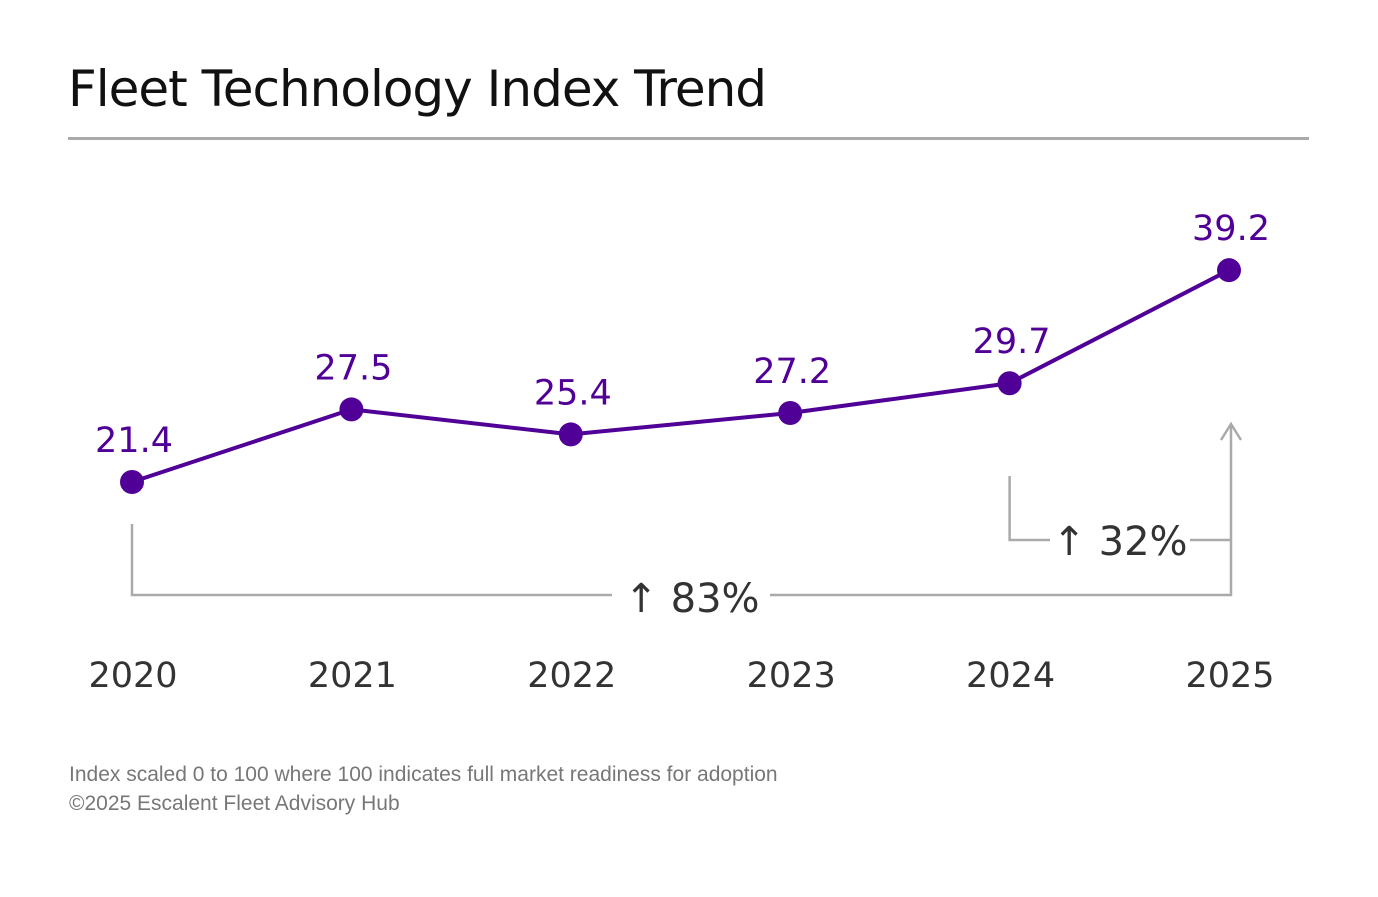 The width and height of the screenshot is (1378, 897). I want to click on chart-title: Fleet Technology Index Trend, so click(417, 89).